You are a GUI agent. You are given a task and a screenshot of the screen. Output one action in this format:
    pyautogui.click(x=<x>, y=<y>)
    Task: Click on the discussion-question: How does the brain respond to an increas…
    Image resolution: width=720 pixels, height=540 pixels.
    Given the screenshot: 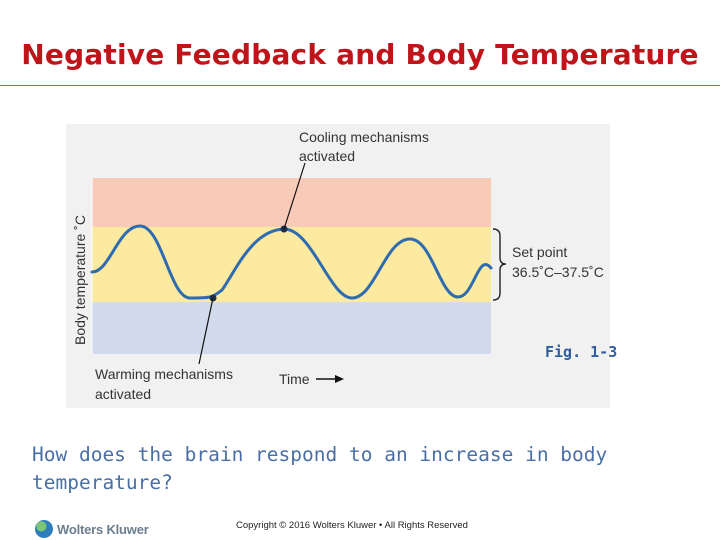 What is the action you would take?
    pyautogui.click(x=320, y=468)
    